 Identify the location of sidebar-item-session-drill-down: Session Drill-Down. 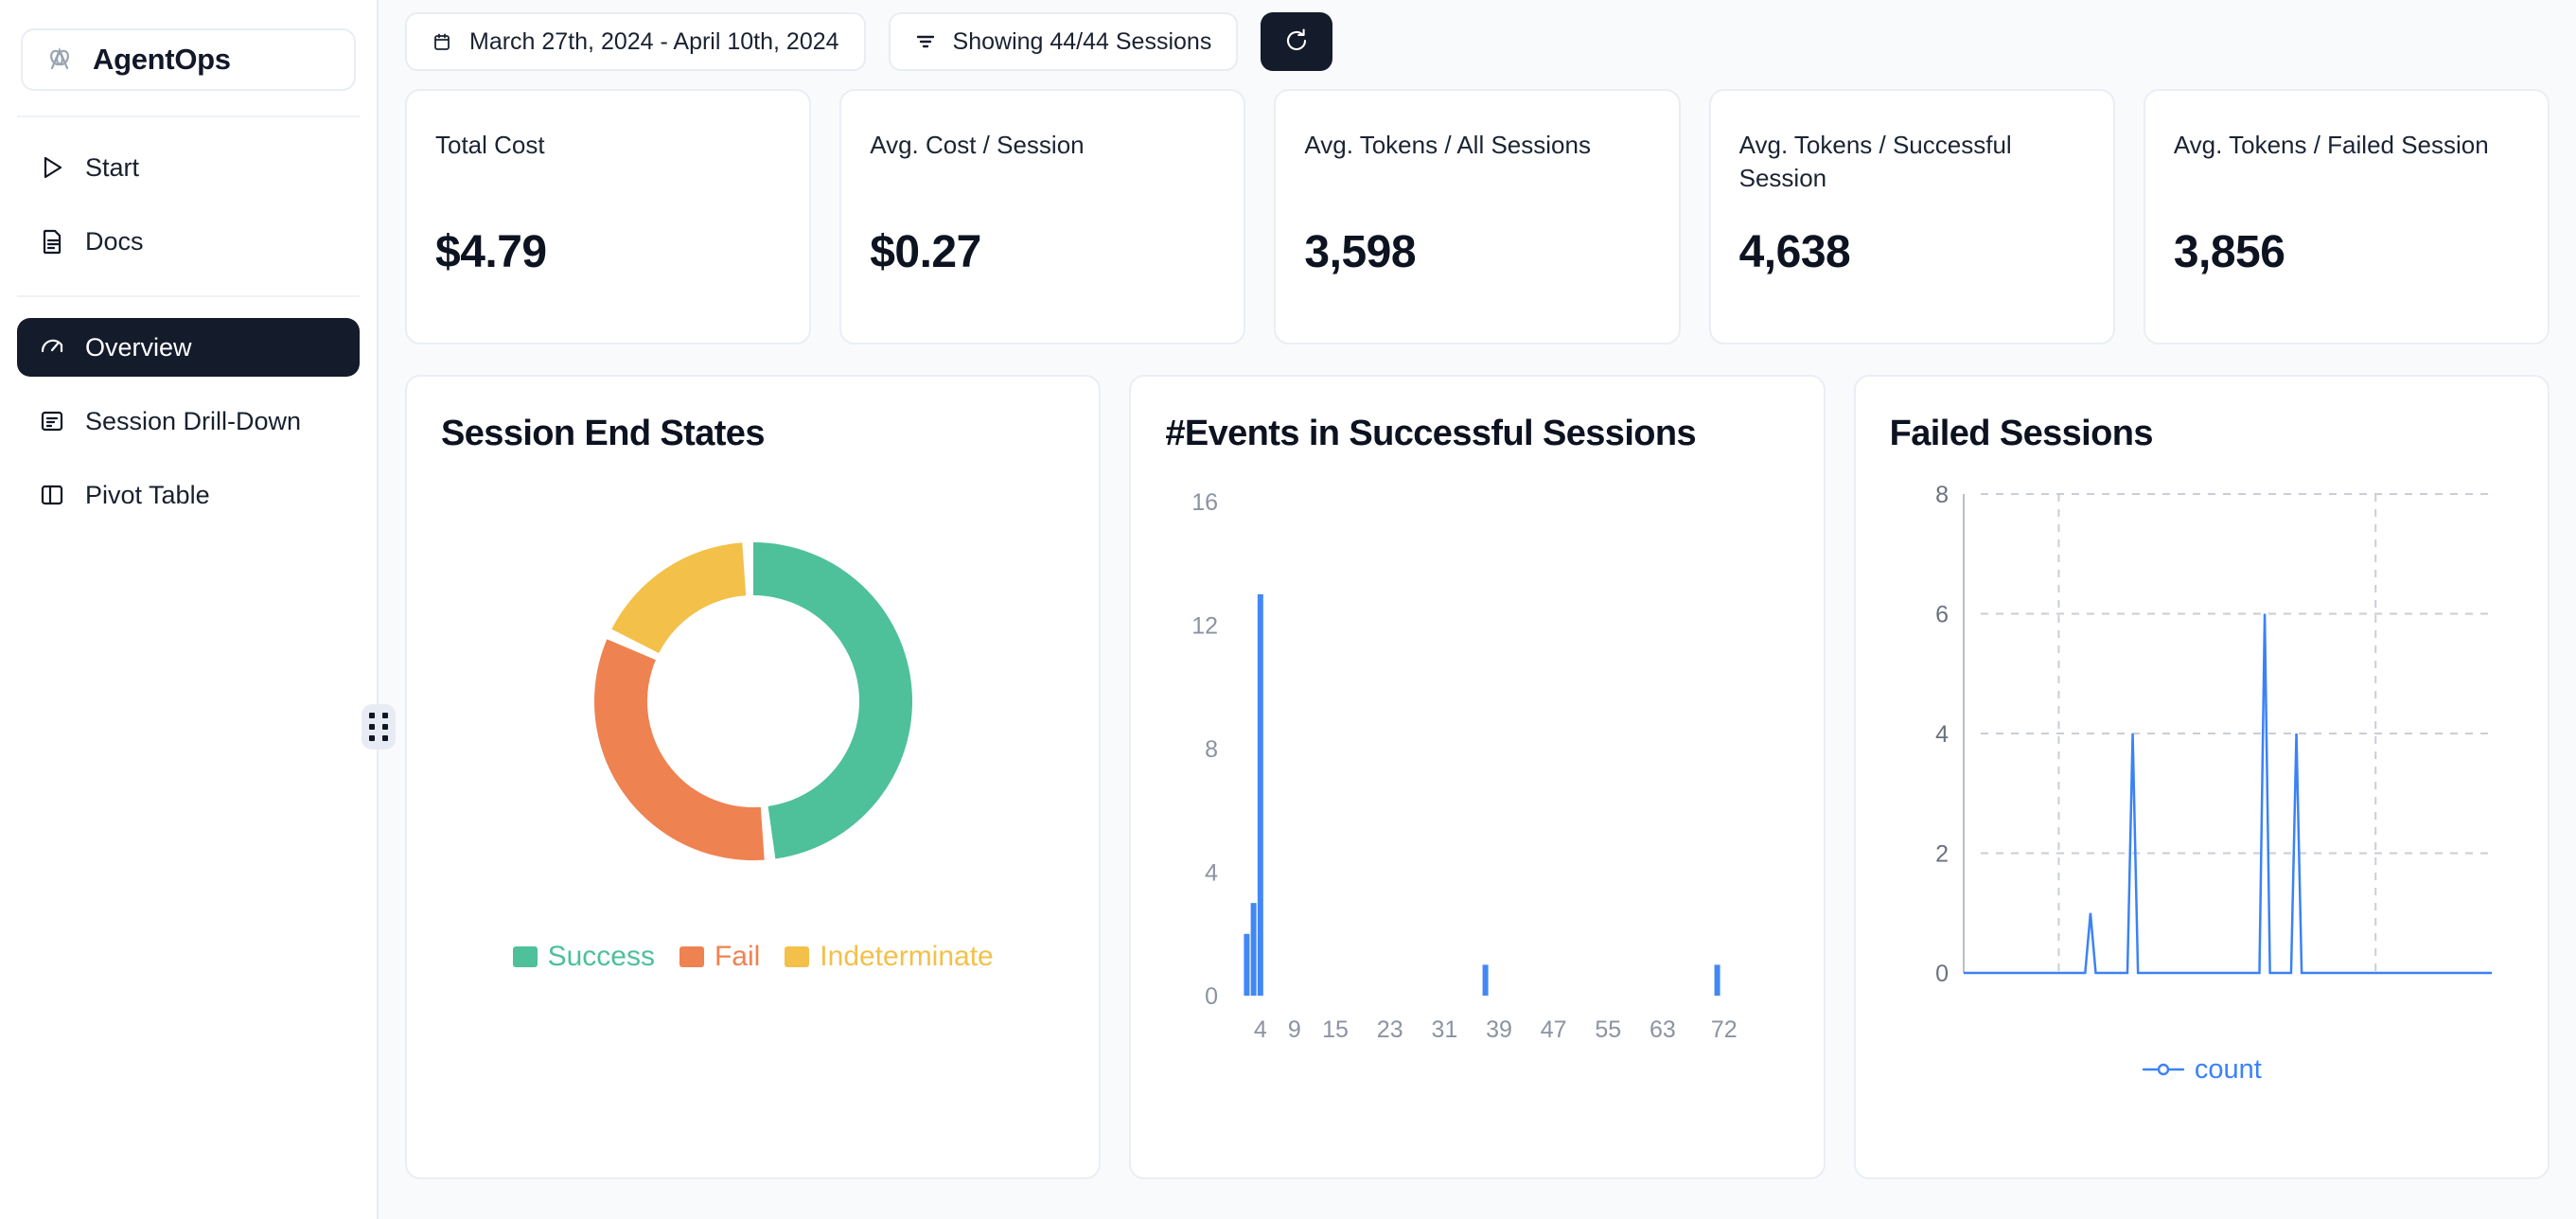
(188, 421).